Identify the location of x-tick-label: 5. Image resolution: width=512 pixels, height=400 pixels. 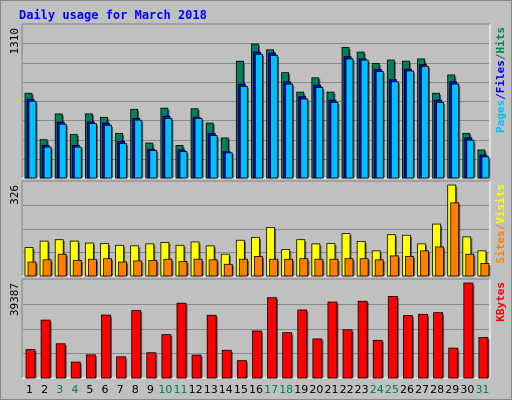
(89, 389).